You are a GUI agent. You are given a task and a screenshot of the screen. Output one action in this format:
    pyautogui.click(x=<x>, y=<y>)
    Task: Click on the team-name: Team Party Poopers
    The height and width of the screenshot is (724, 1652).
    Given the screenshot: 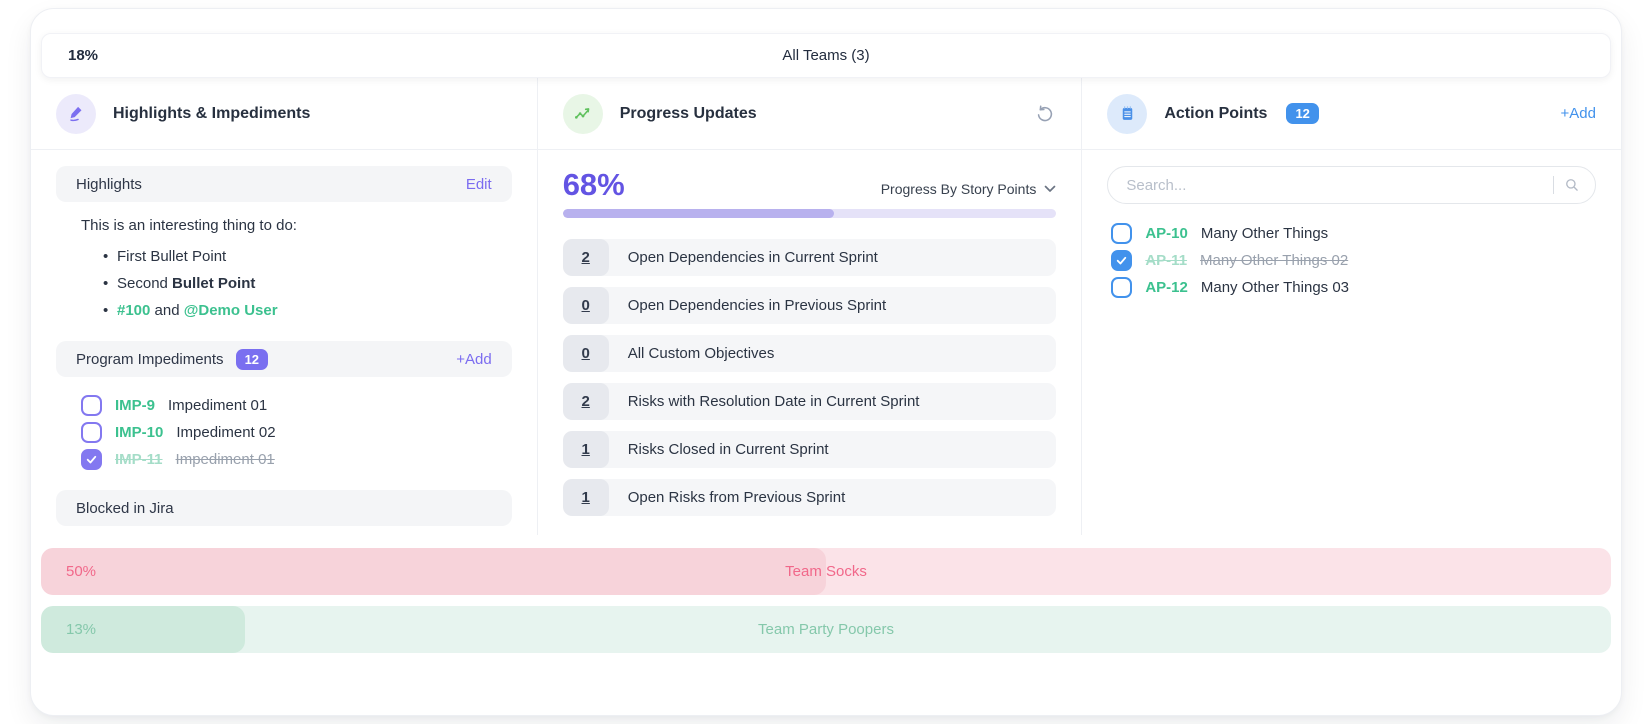 What is the action you would take?
    pyautogui.click(x=826, y=629)
    